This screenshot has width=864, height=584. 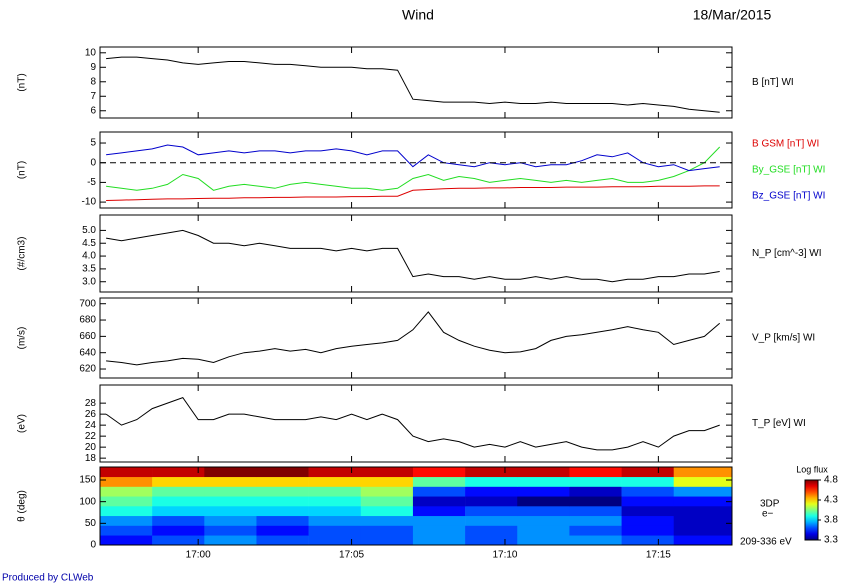 What do you see at coordinates (91, 436) in the screenshot?
I see `y-tick-label: 22` at bounding box center [91, 436].